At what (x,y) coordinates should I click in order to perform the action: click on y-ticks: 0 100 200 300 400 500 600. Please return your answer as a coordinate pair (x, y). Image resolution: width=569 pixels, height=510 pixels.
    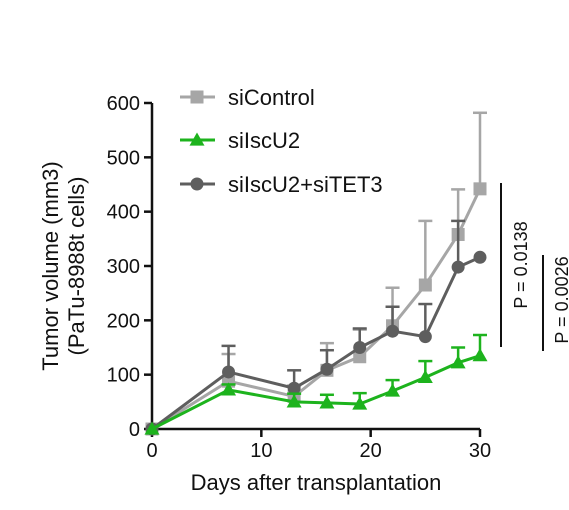
    Looking at the image, I should click on (129, 267).